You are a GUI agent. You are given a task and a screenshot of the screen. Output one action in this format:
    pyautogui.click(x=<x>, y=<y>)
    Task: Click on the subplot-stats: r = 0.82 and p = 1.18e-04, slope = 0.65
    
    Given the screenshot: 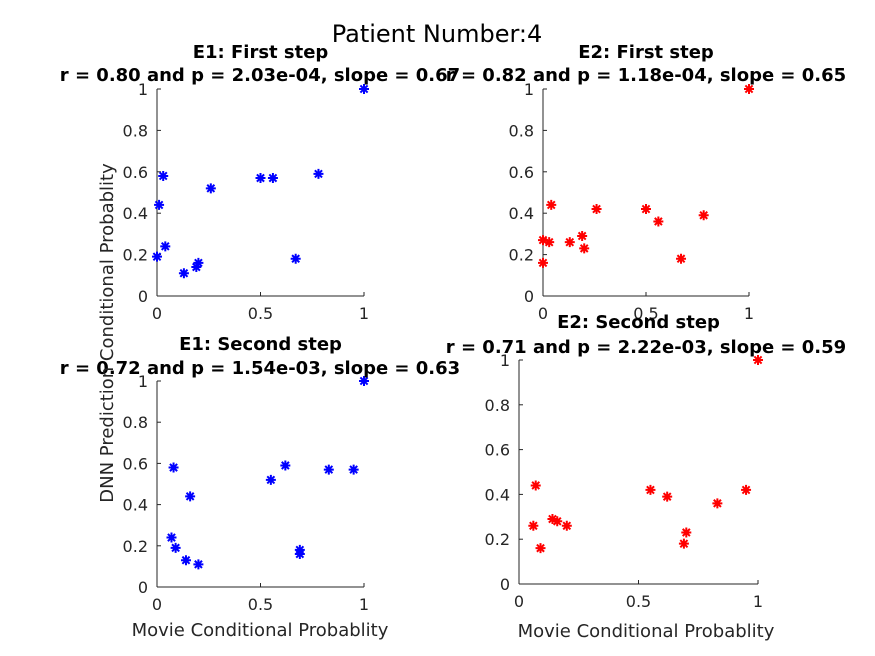 What is the action you would take?
    pyautogui.click(x=646, y=75)
    